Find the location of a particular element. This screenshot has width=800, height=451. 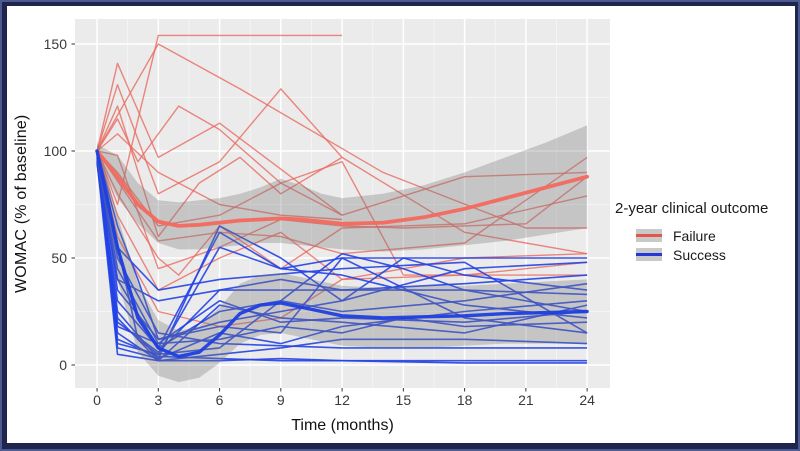

y-tick-label: 0 is located at coordinates (63, 365).